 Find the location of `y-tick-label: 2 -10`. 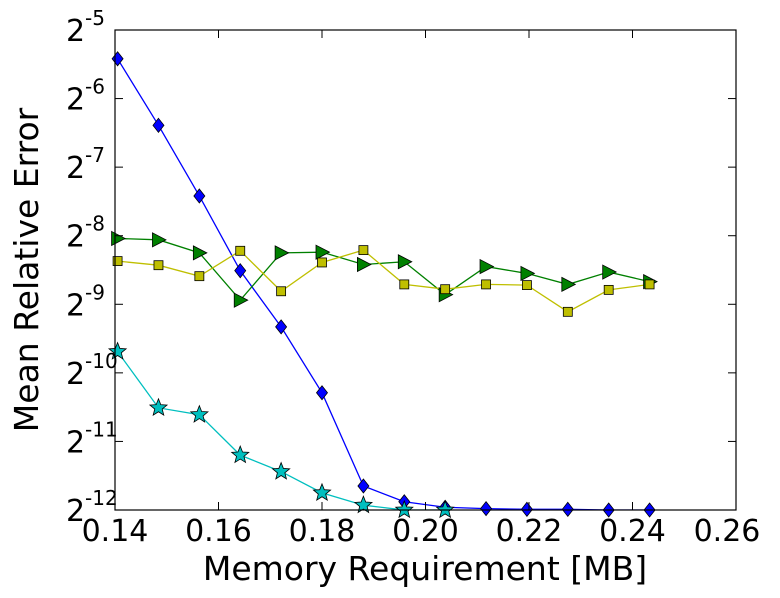

y-tick-label: 2 -10 is located at coordinates (92, 370).